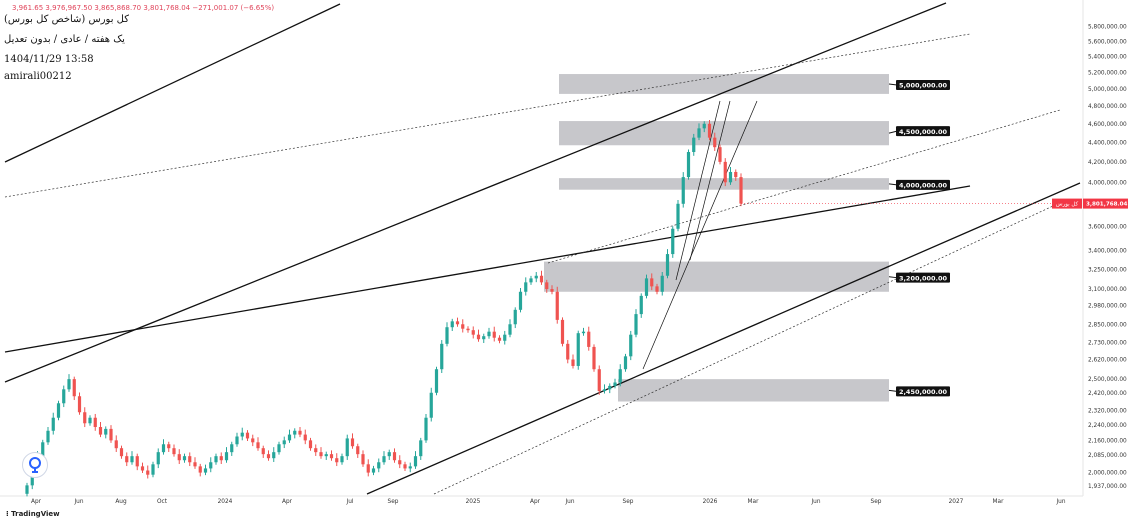 The image size is (1128, 528). I want to click on replay-badge, so click(35, 465).